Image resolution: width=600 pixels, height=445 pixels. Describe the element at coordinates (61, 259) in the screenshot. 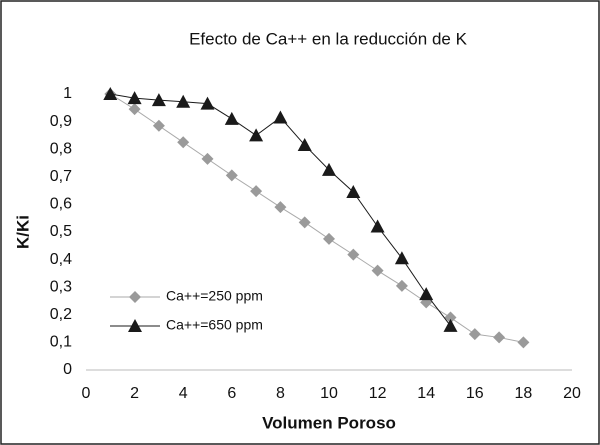

I see `y-tick-label: 0,4` at that location.